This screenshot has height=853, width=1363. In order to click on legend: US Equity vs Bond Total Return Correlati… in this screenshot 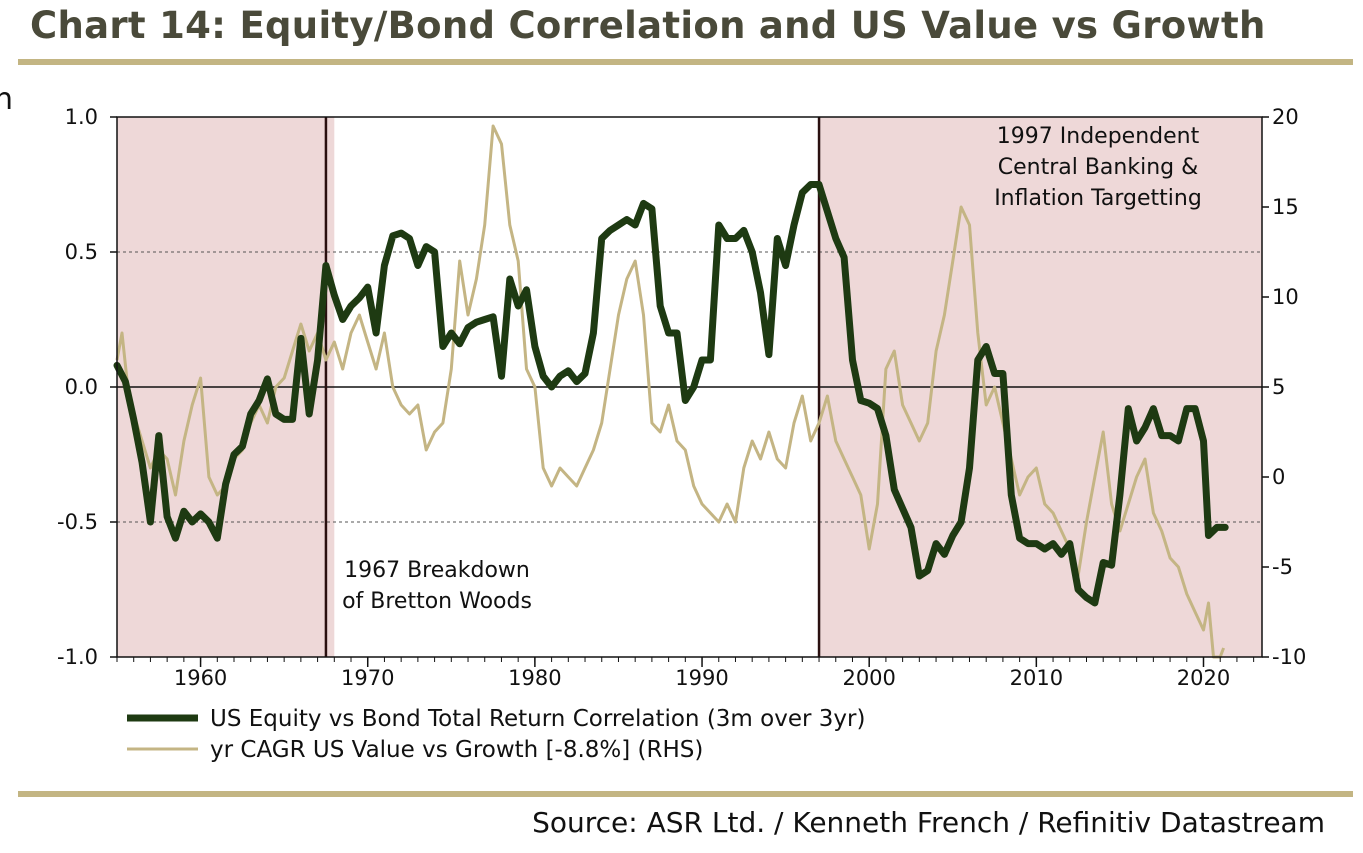, I will do `click(496, 734)`.